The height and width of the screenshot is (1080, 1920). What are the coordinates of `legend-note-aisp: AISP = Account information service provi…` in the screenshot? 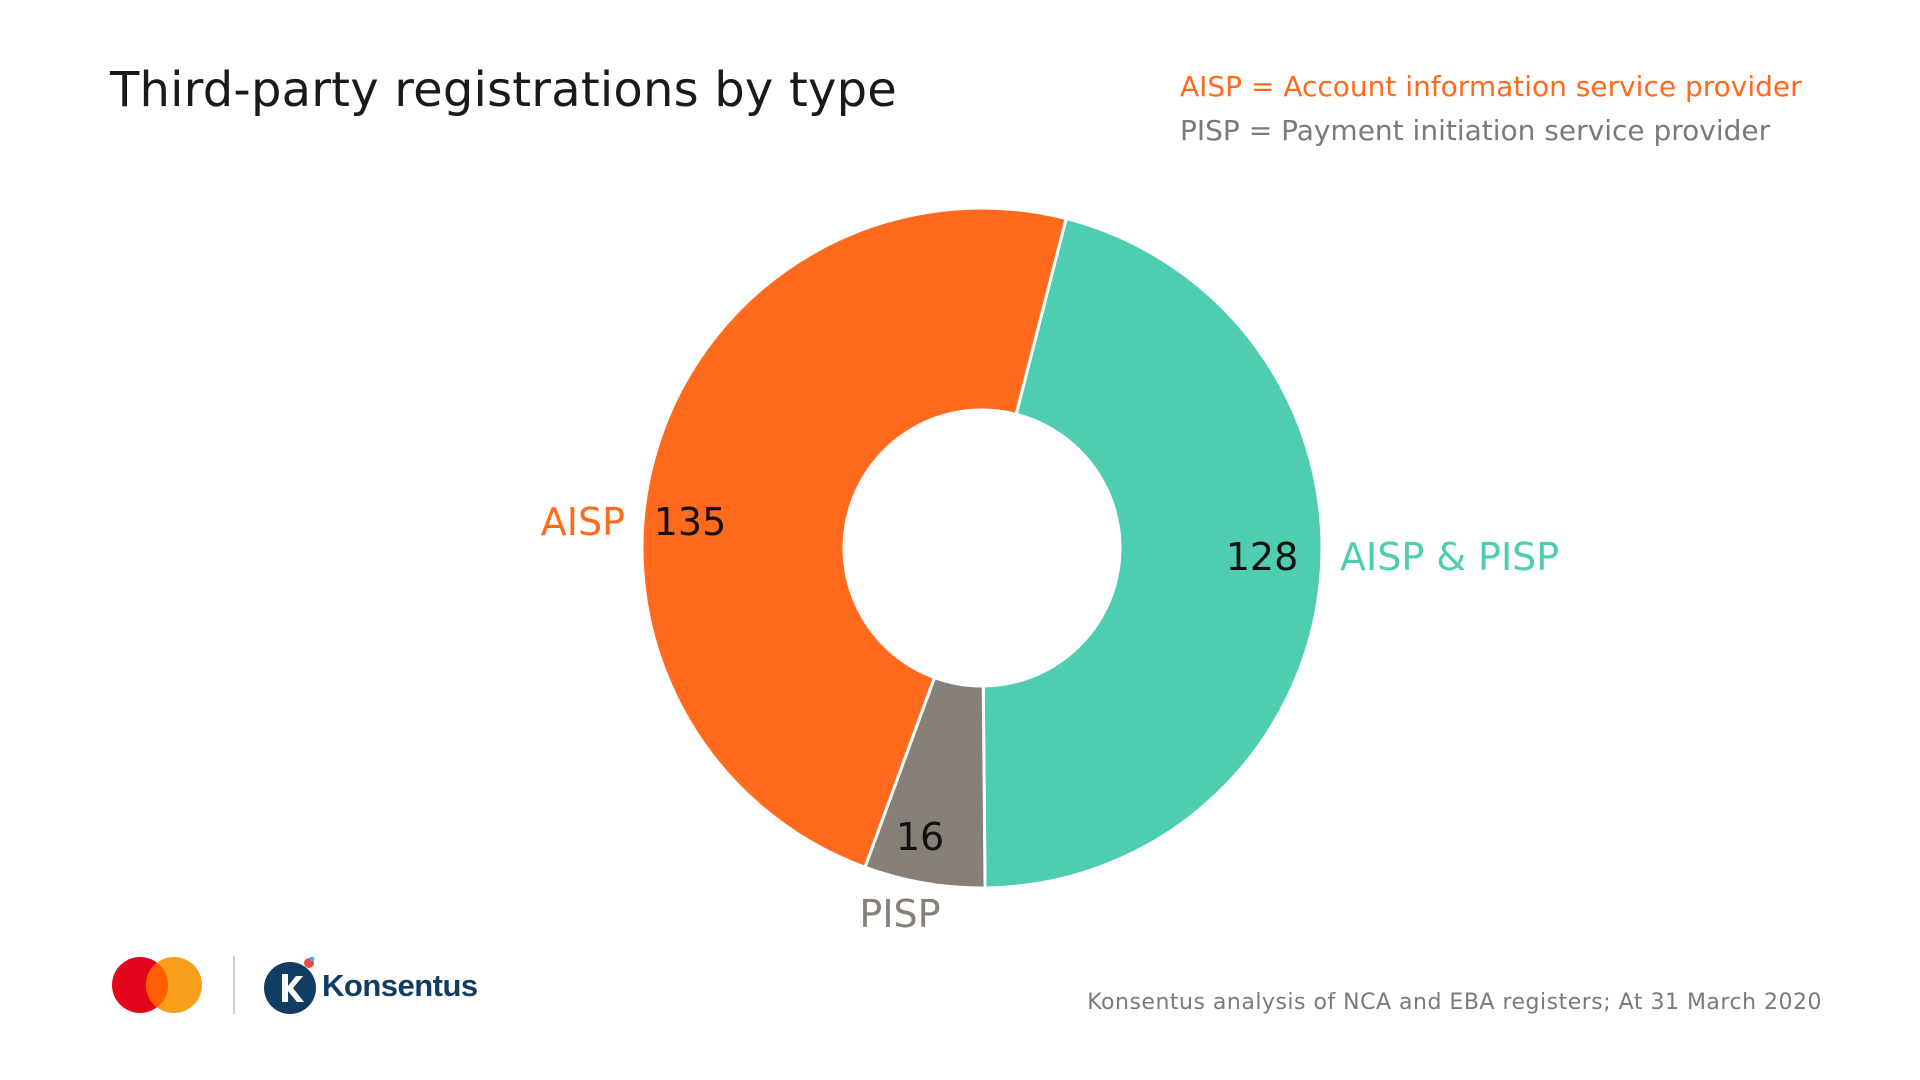 It's located at (1491, 86).